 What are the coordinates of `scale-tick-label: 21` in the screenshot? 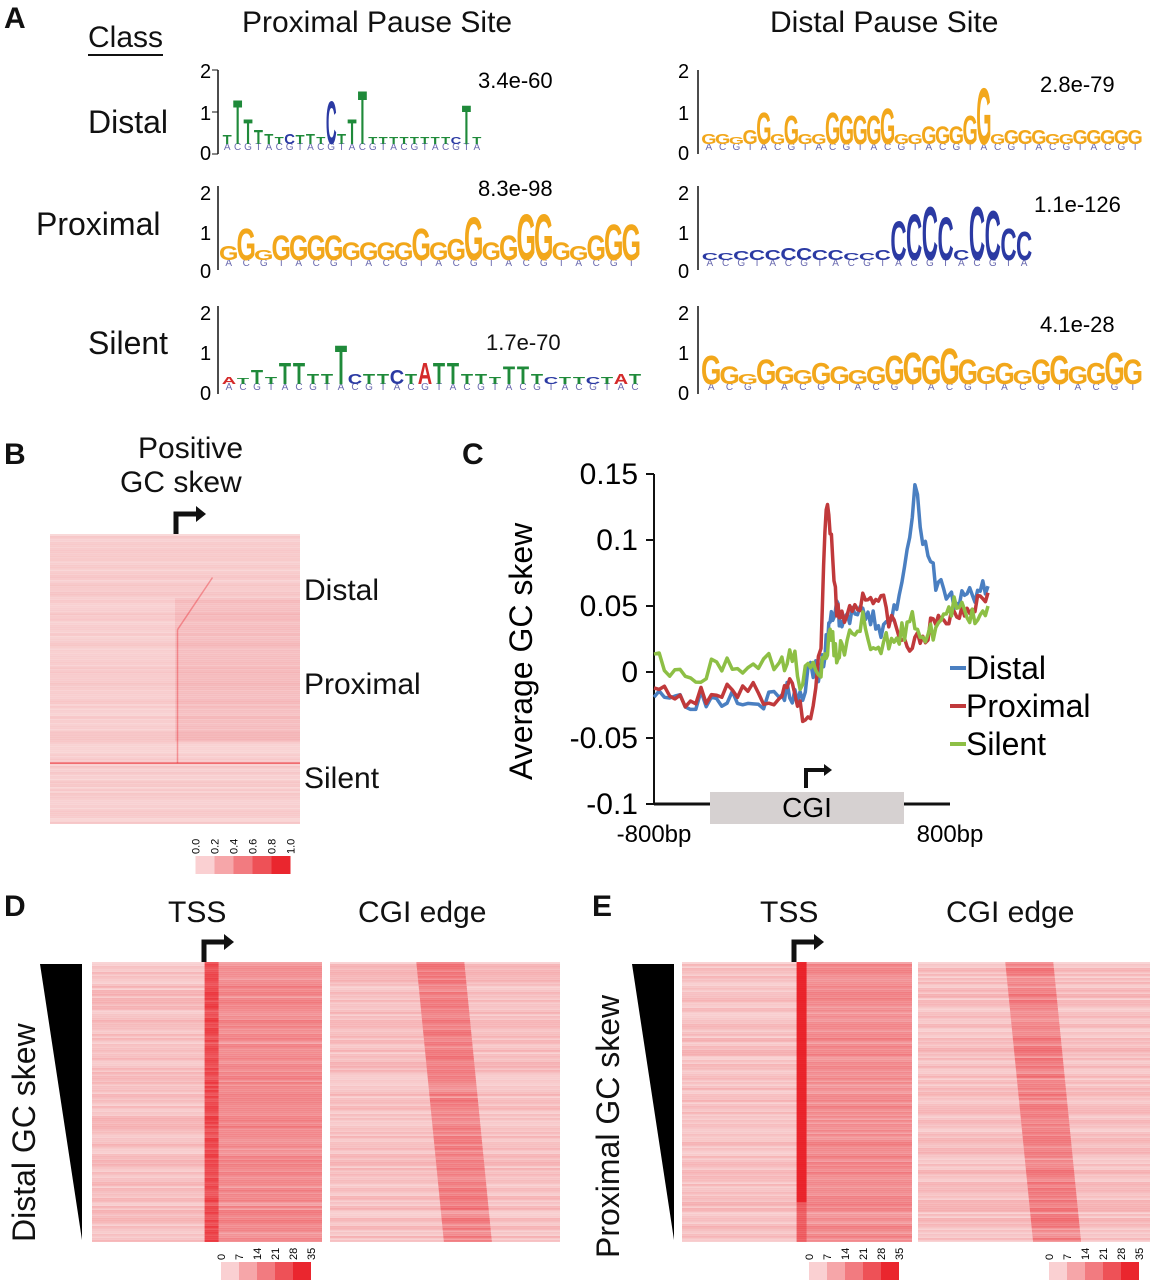 It's located at (864, 1254).